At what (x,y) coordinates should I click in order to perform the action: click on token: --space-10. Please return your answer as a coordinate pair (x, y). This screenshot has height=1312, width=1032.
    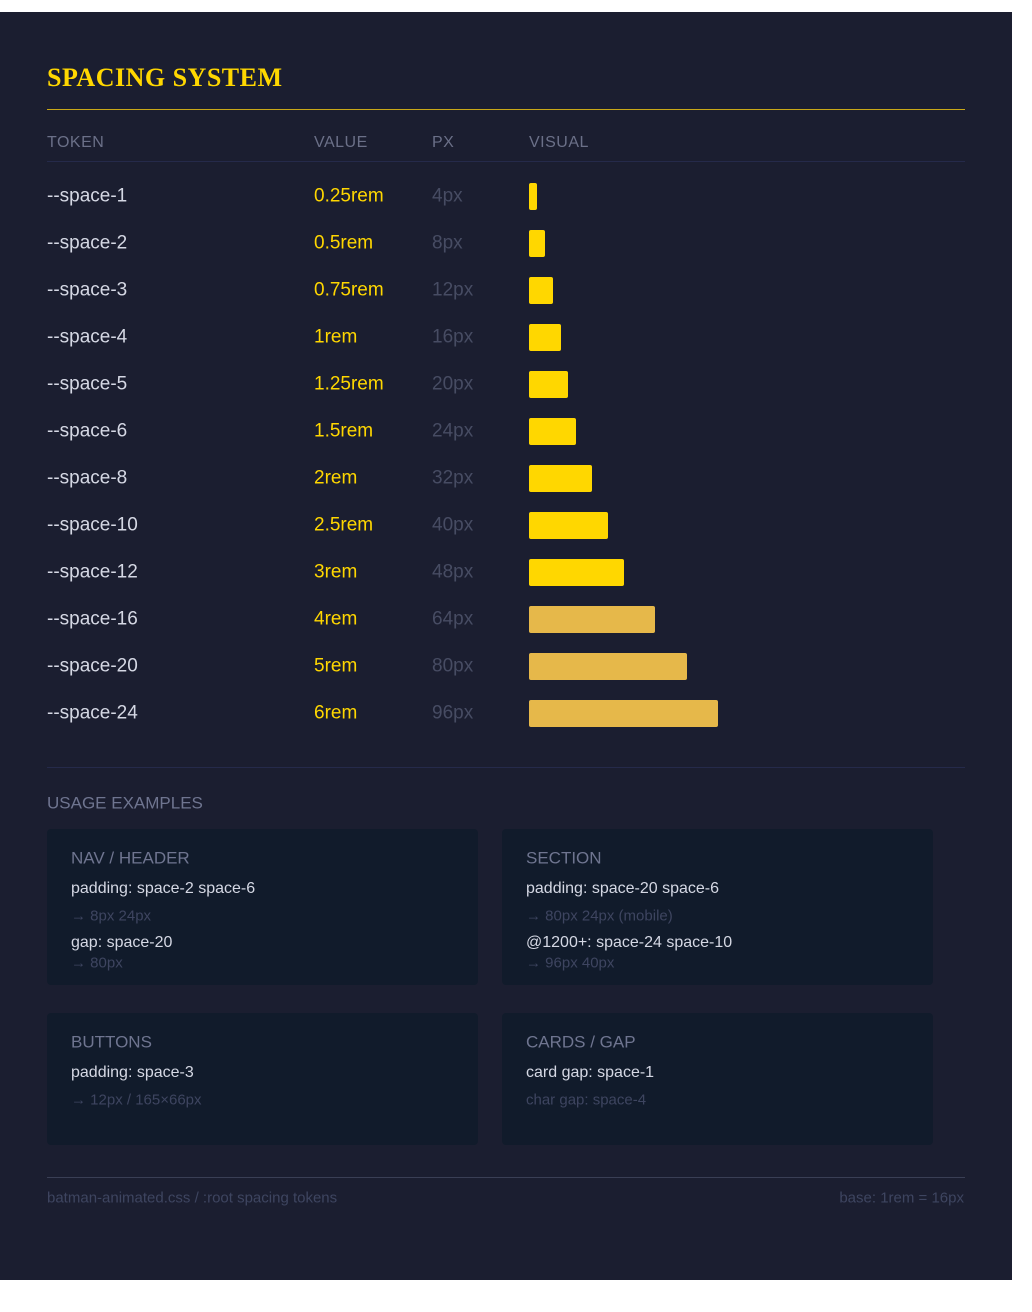
    Looking at the image, I should click on (92, 525).